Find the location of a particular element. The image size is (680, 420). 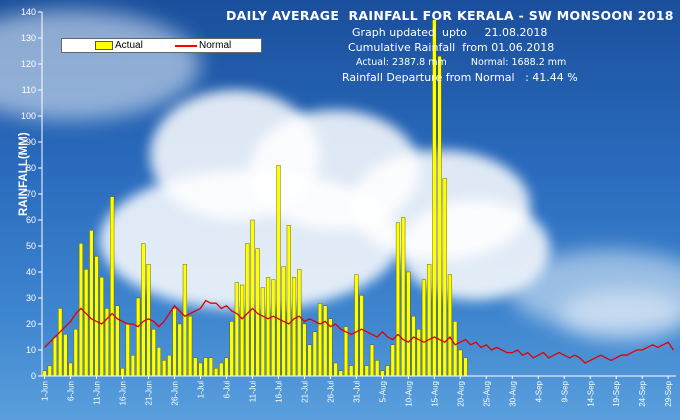

x-tick-label: 21-Jul is located at coordinates (304, 392).